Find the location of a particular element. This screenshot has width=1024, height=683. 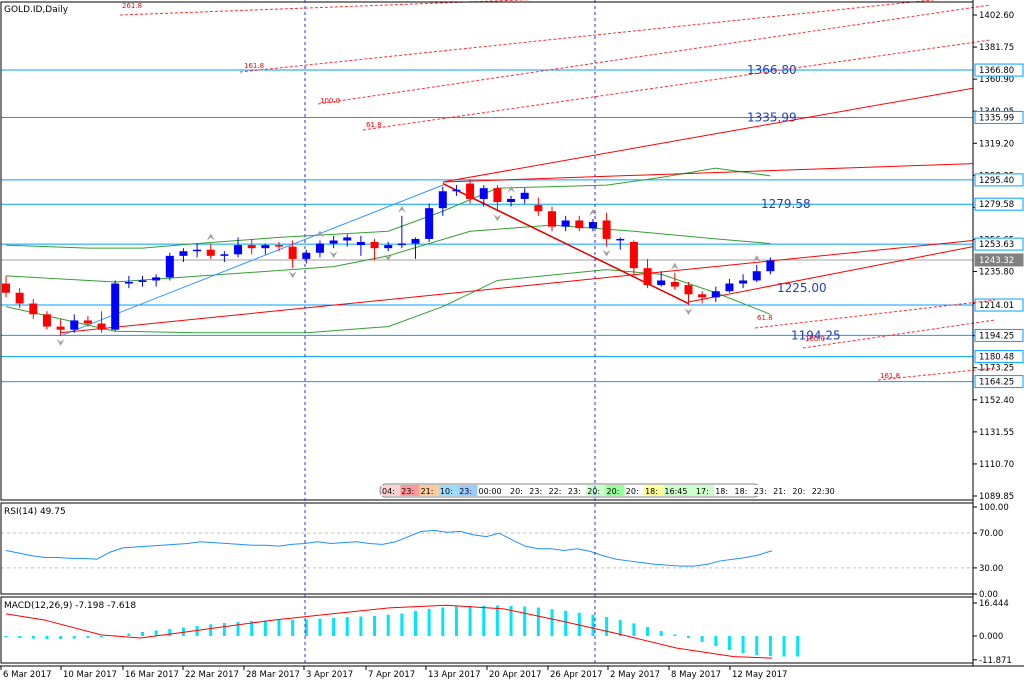

main-chart-title: GOLD.ID,Daily is located at coordinates (36, 10).